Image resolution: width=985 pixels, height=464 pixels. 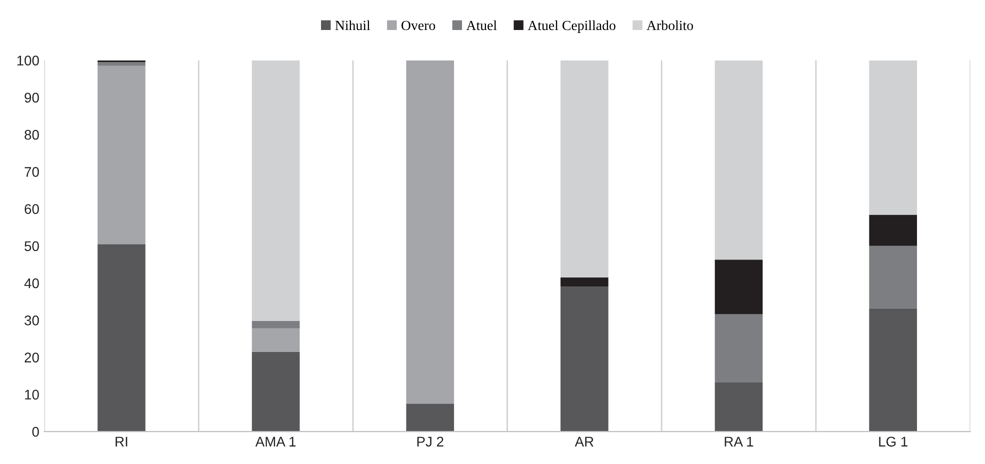 What do you see at coordinates (31, 135) in the screenshot?
I see `y-tick-label: 80` at bounding box center [31, 135].